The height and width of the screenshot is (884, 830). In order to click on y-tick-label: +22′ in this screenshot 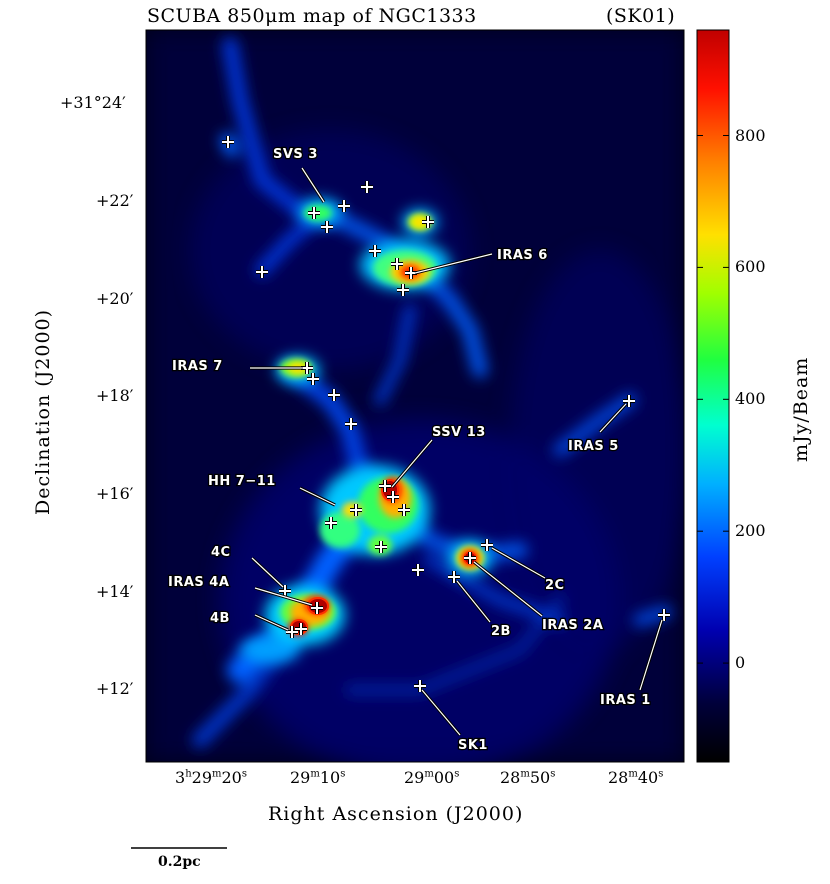, I will do `click(115, 200)`.